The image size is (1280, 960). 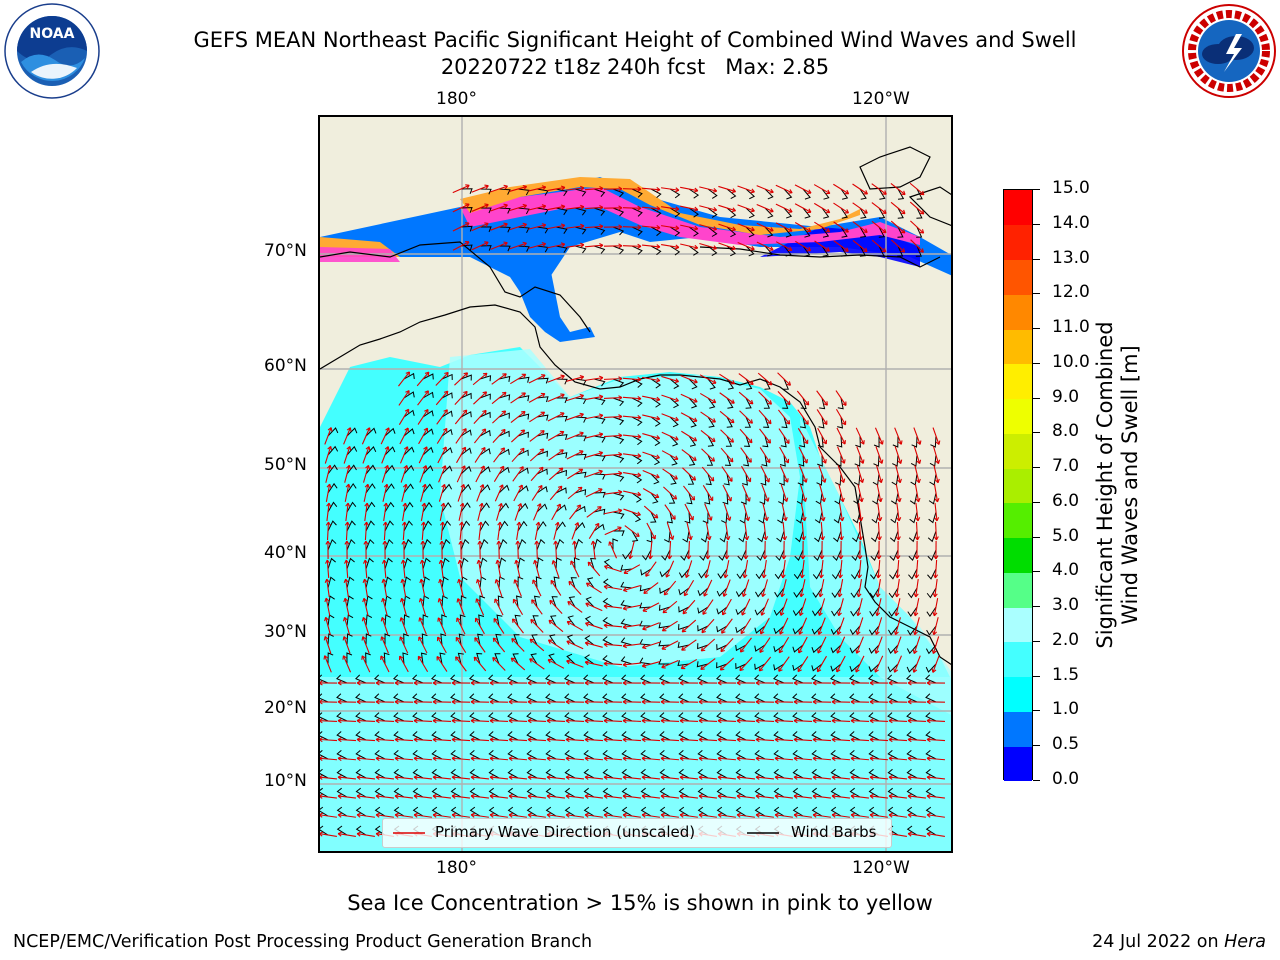 I want to click on colorbar-tick-label: 10.0, so click(x=1071, y=361).